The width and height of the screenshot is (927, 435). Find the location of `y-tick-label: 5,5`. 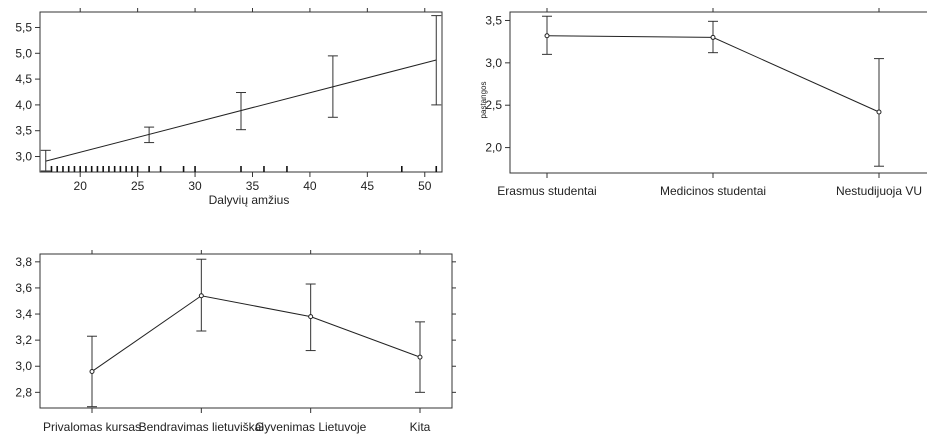

y-tick-label: 5,5 is located at coordinates (23, 27).